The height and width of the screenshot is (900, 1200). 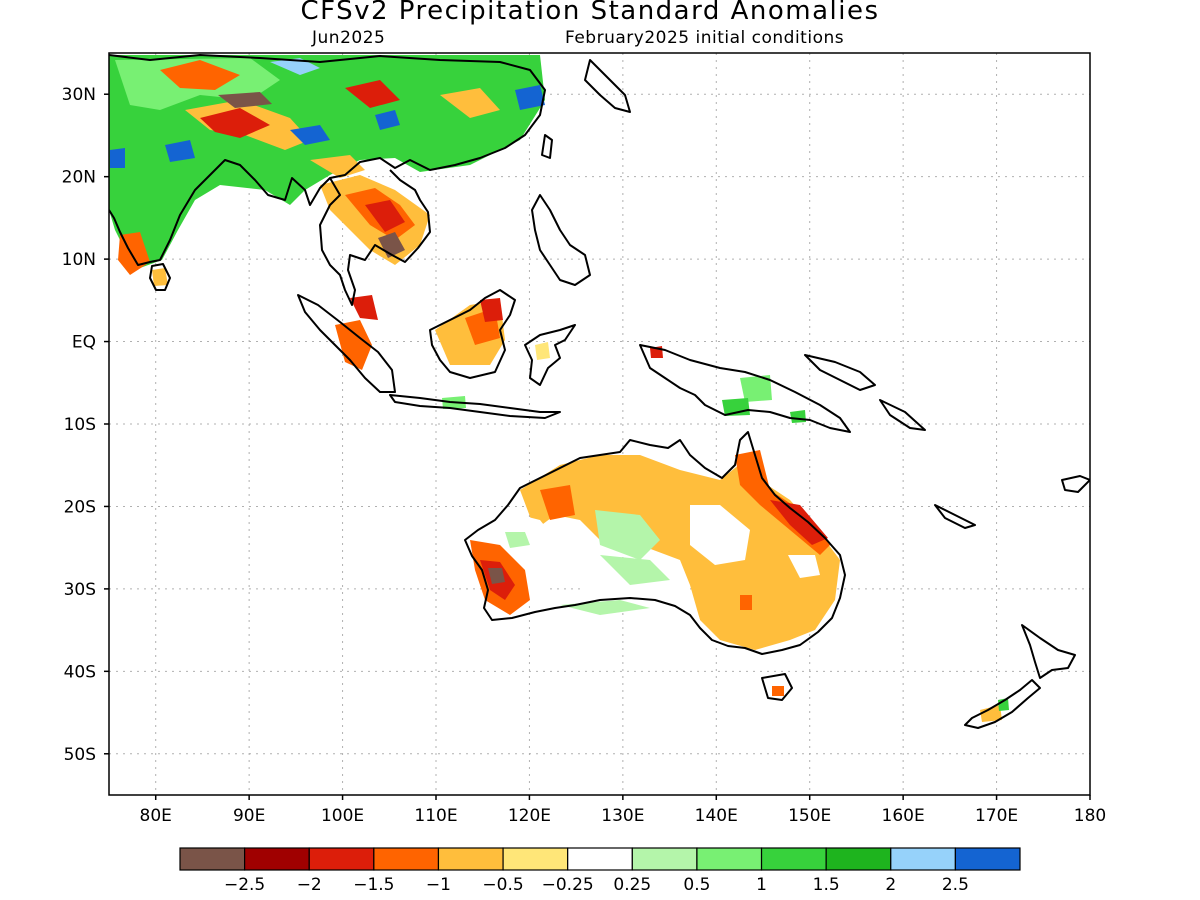 What do you see at coordinates (80, 425) in the screenshot?
I see `lat-tick-label: 10S` at bounding box center [80, 425].